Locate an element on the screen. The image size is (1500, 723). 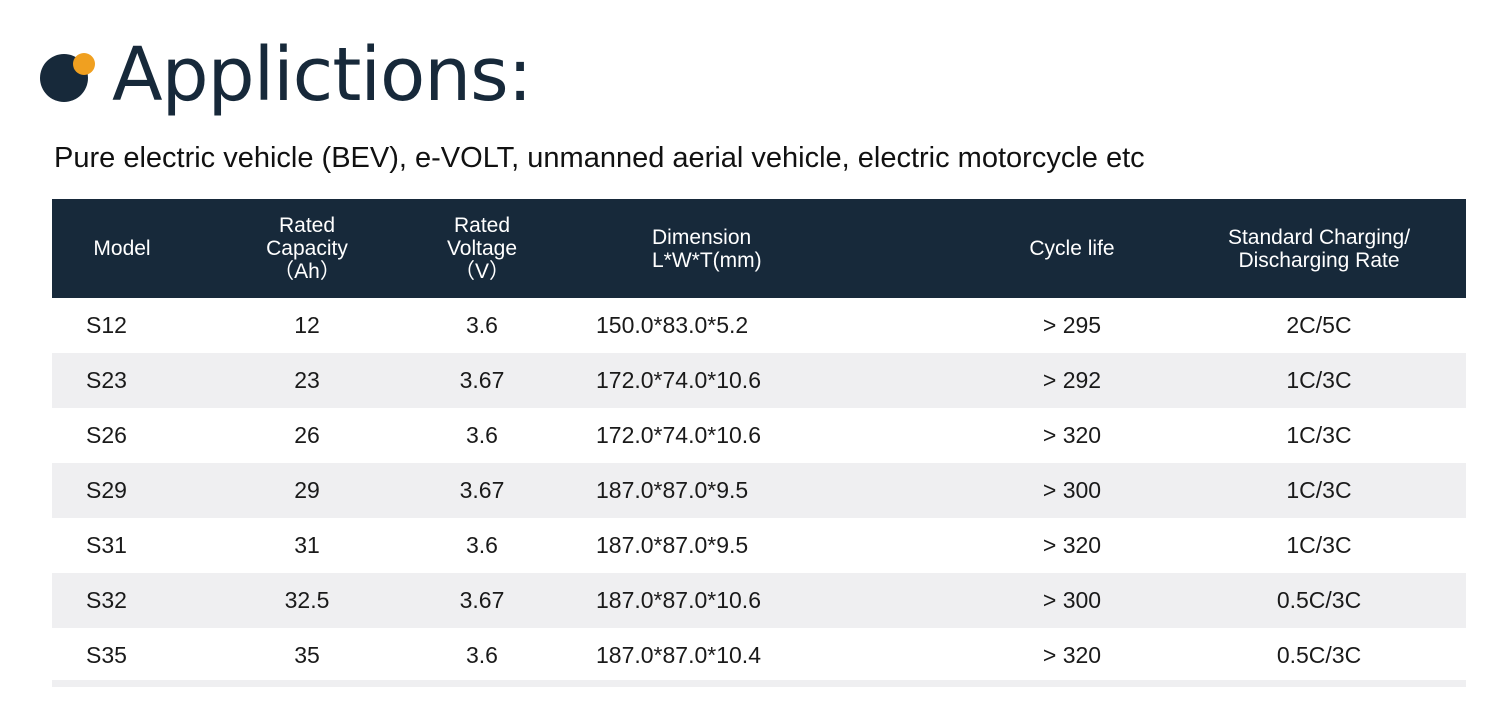
header-line: Discharging Rate is located at coordinates (1319, 260).